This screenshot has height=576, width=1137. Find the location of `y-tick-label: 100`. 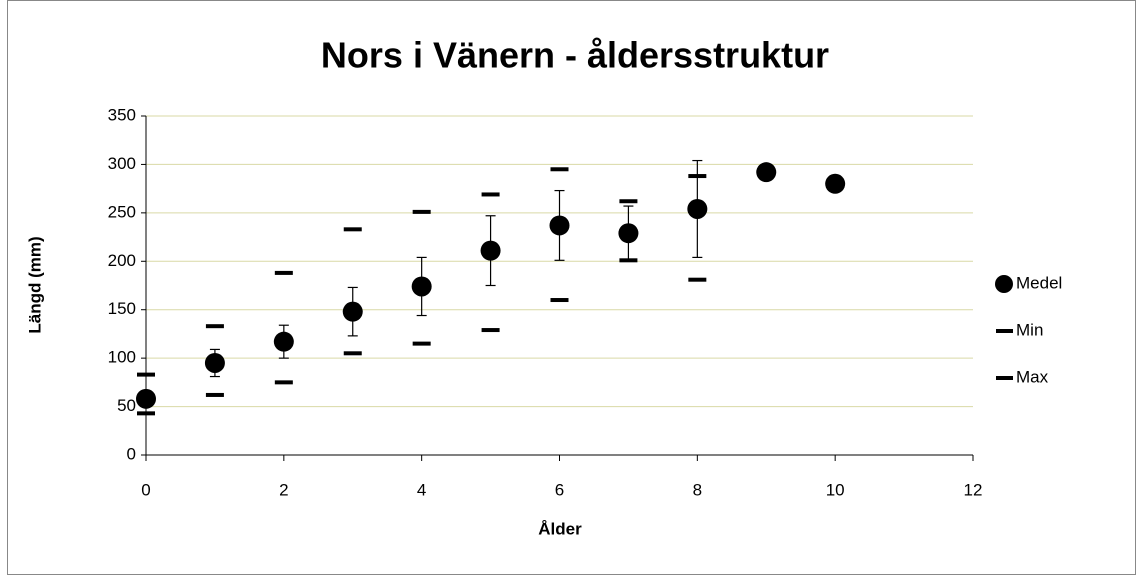

y-tick-label: 100 is located at coordinates (122, 357).